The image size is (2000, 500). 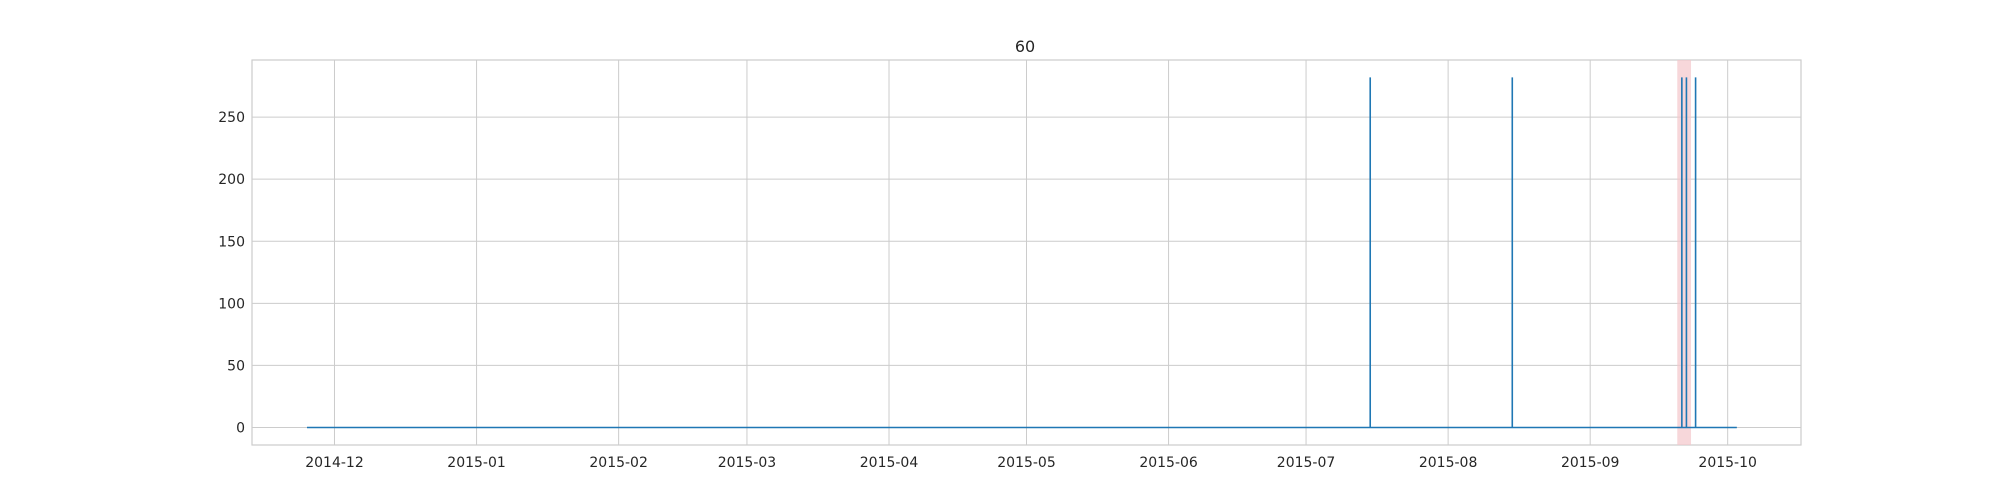 What do you see at coordinates (231, 180) in the screenshot?
I see `y-tick-label: 200` at bounding box center [231, 180].